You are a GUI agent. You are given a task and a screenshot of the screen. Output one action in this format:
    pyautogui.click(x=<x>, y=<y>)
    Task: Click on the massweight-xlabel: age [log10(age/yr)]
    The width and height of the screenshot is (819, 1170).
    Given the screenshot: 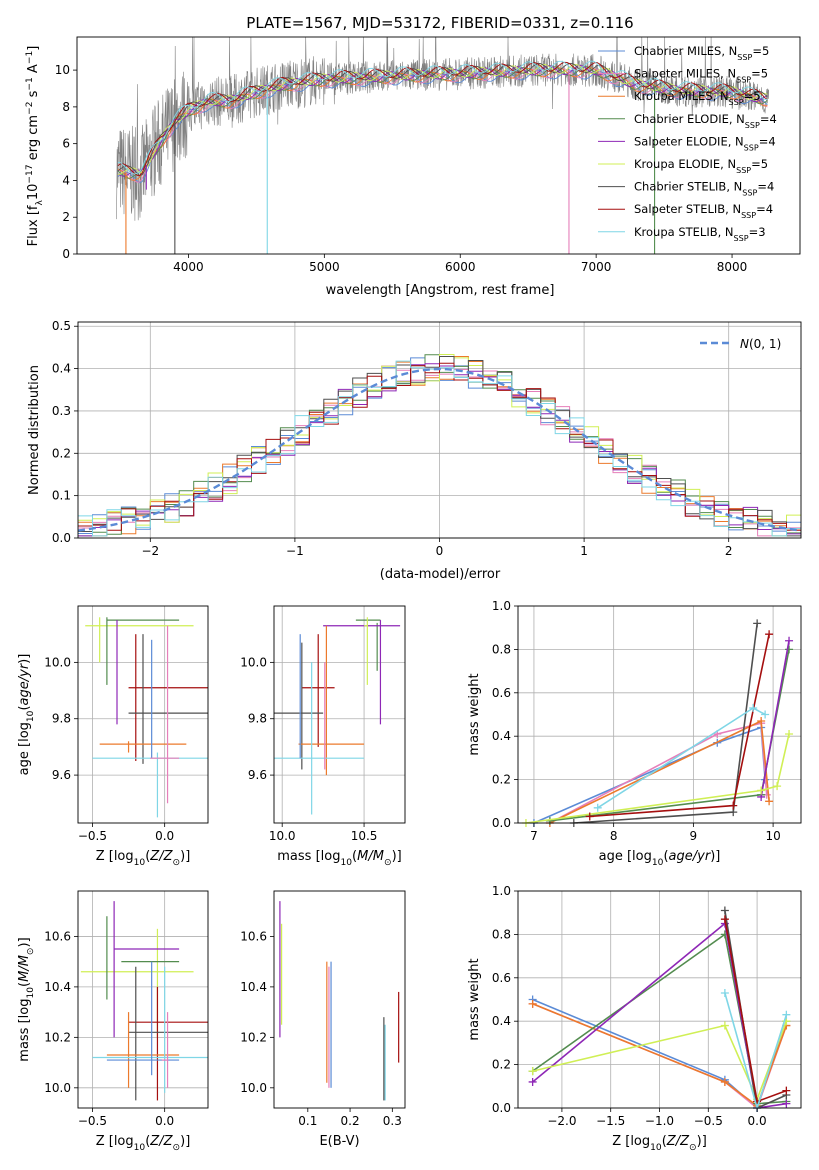 What is the action you would take?
    pyautogui.click(x=660, y=858)
    